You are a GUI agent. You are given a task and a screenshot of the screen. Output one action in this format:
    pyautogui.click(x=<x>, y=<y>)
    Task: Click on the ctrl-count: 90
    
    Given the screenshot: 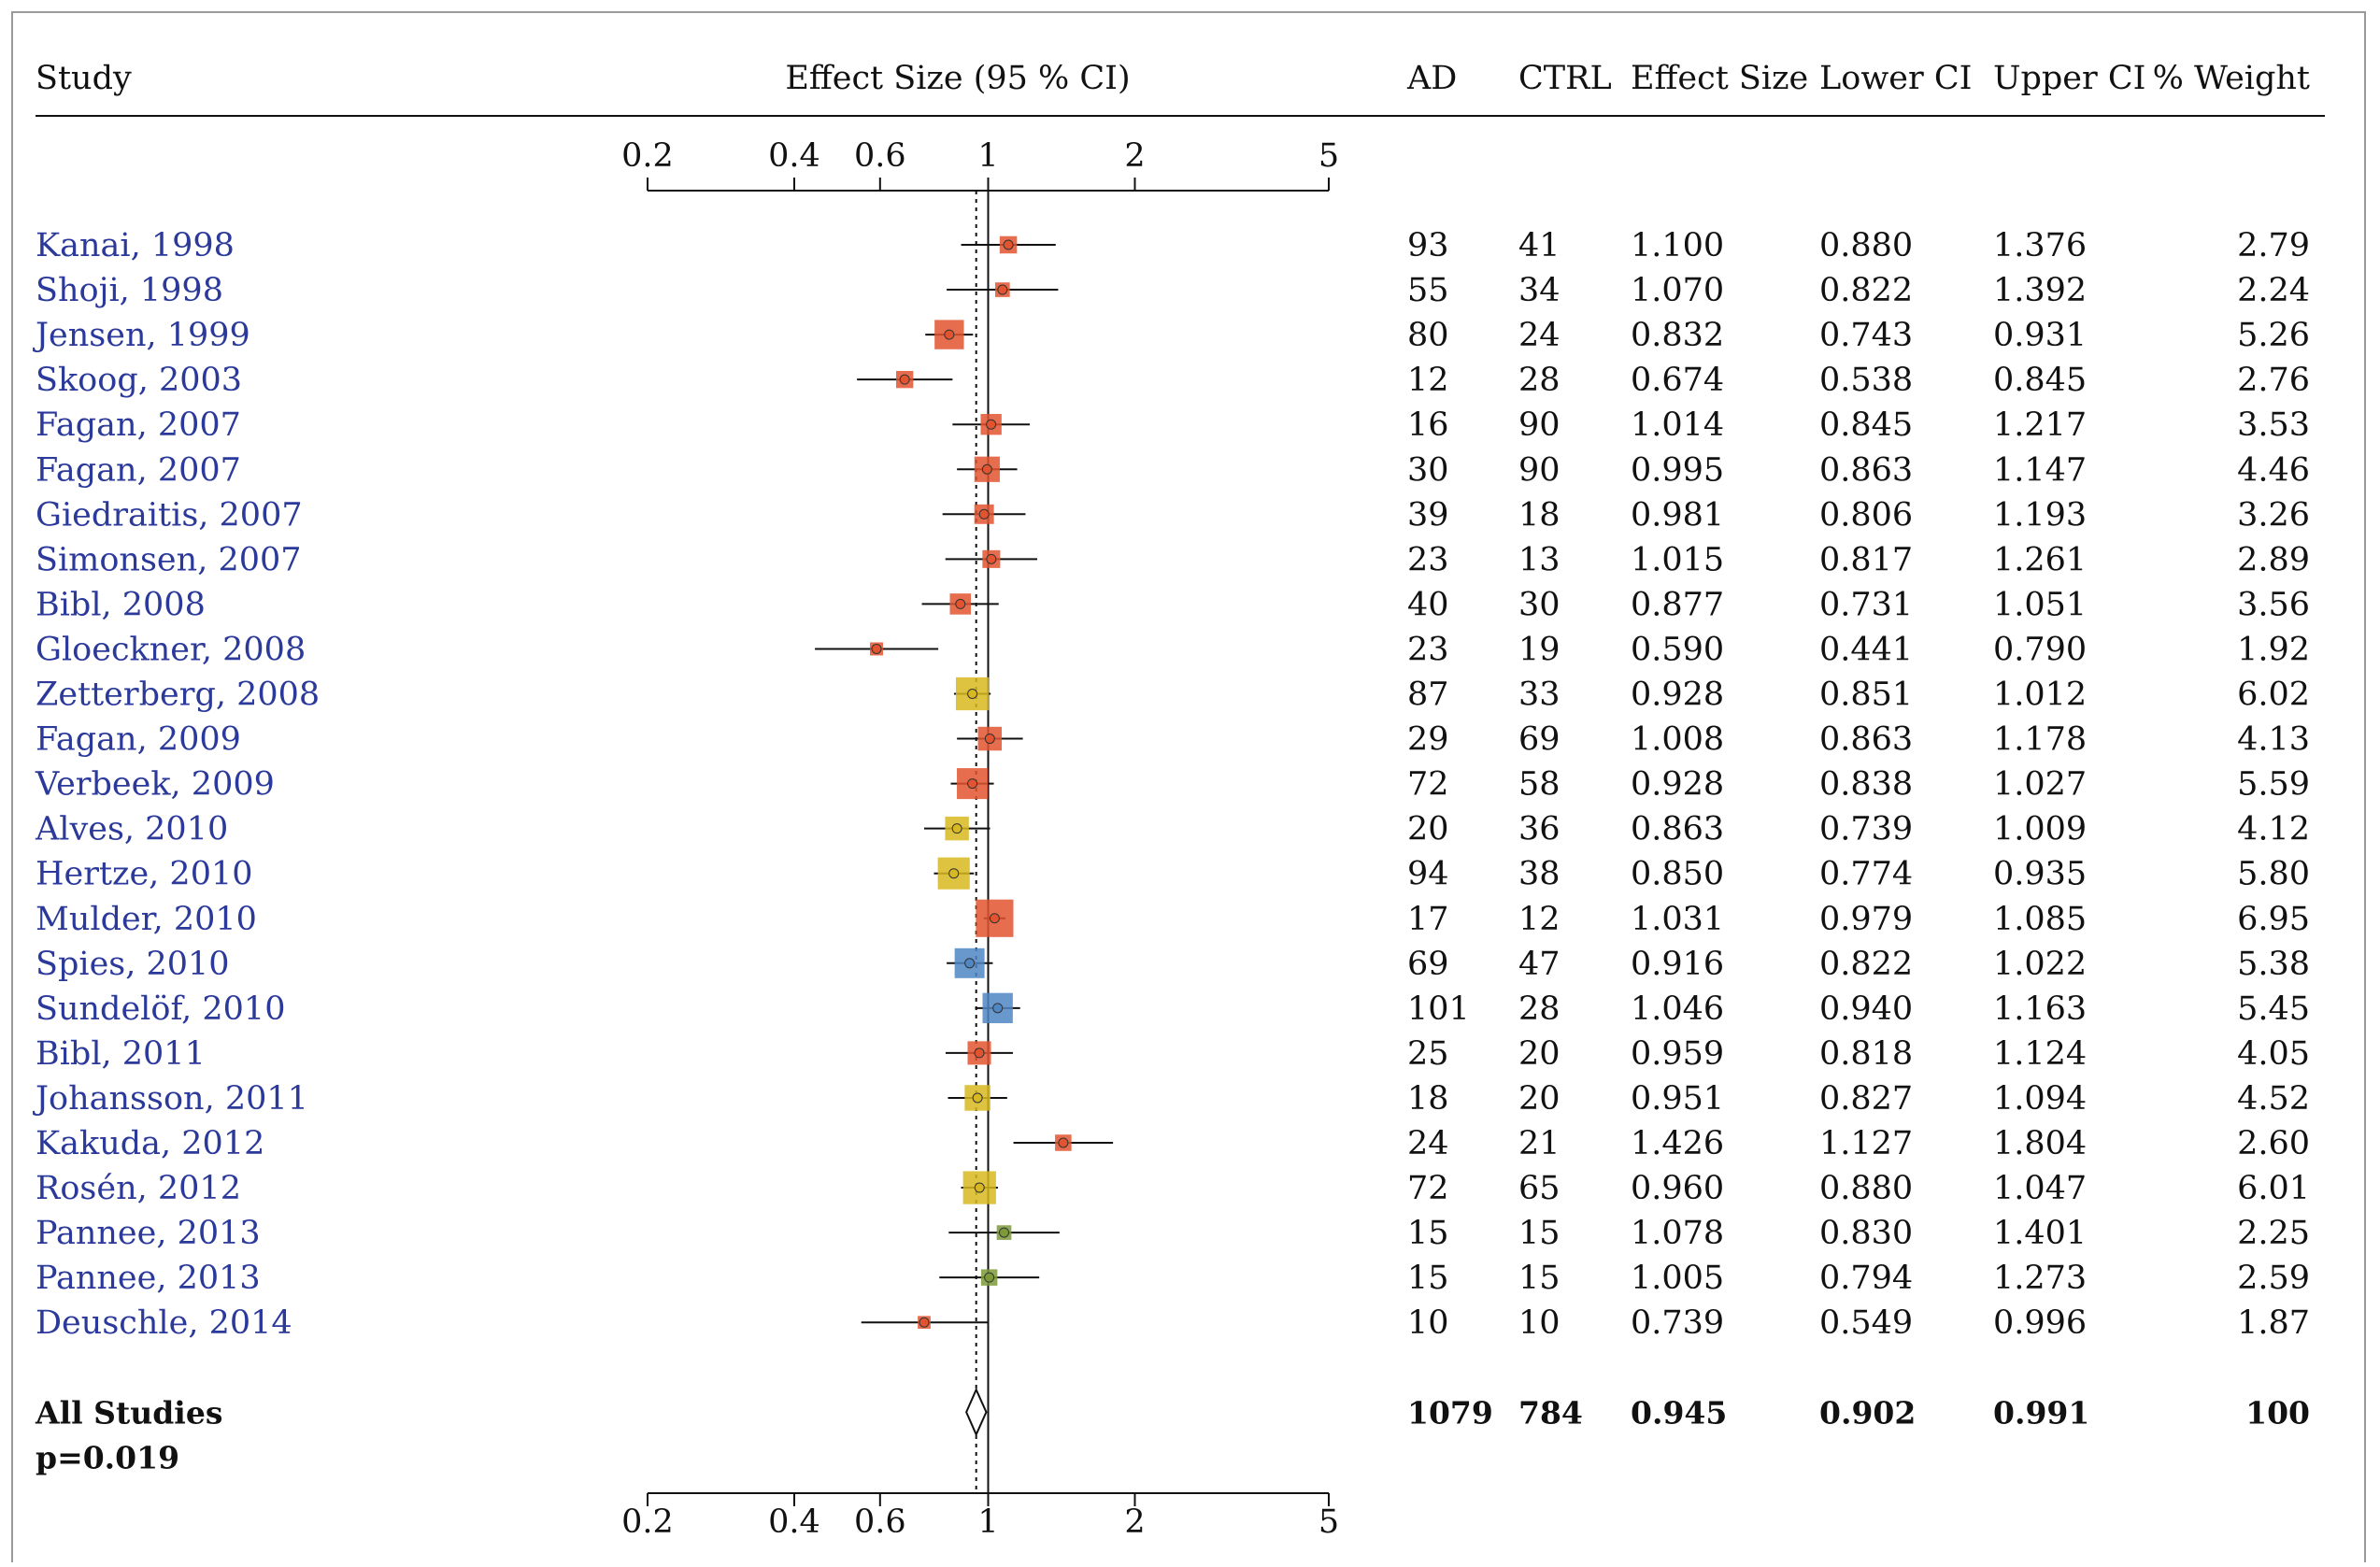 What is the action you would take?
    pyautogui.click(x=1539, y=470)
    